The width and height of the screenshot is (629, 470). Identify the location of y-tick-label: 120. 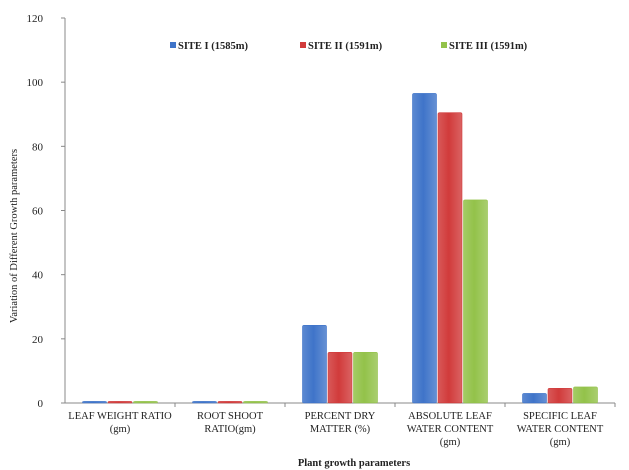
(35, 19).